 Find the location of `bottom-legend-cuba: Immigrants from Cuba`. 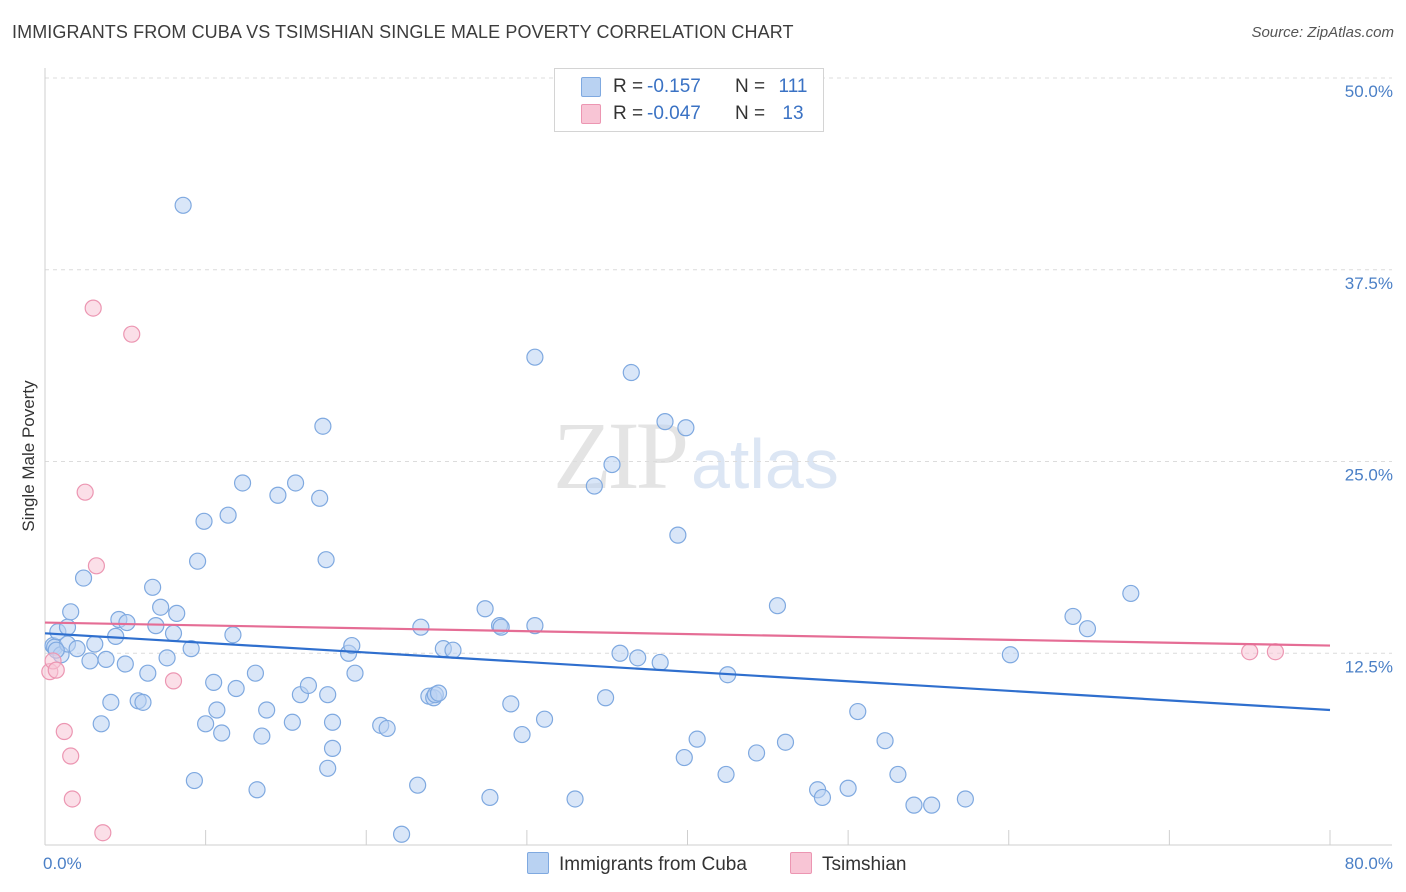

bottom-legend-cuba: Immigrants from Cuba is located at coordinates (637, 864).